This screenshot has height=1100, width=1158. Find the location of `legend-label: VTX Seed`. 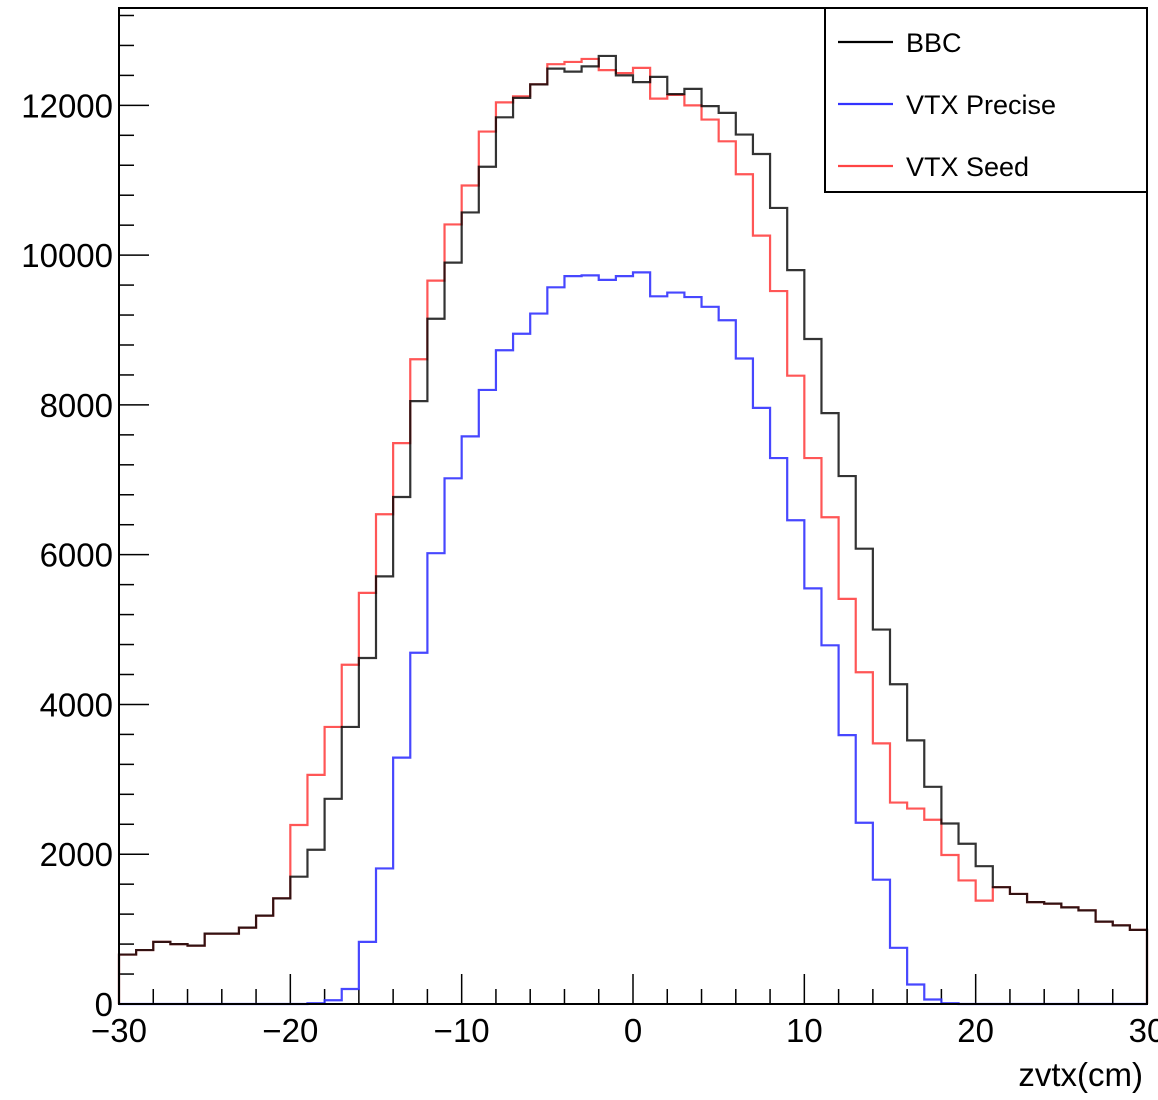

legend-label: VTX Seed is located at coordinates (967, 167).